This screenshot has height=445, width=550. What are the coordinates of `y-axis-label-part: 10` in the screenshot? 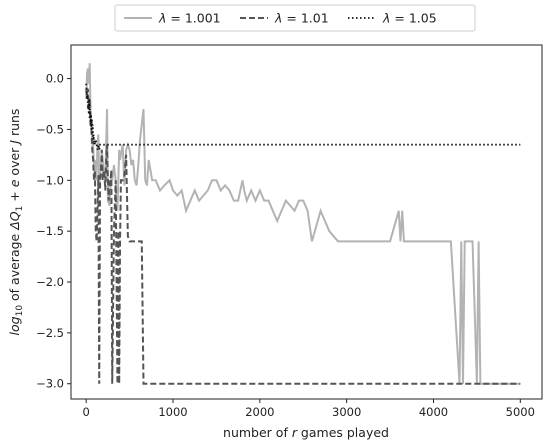 It's located at (20, 311).